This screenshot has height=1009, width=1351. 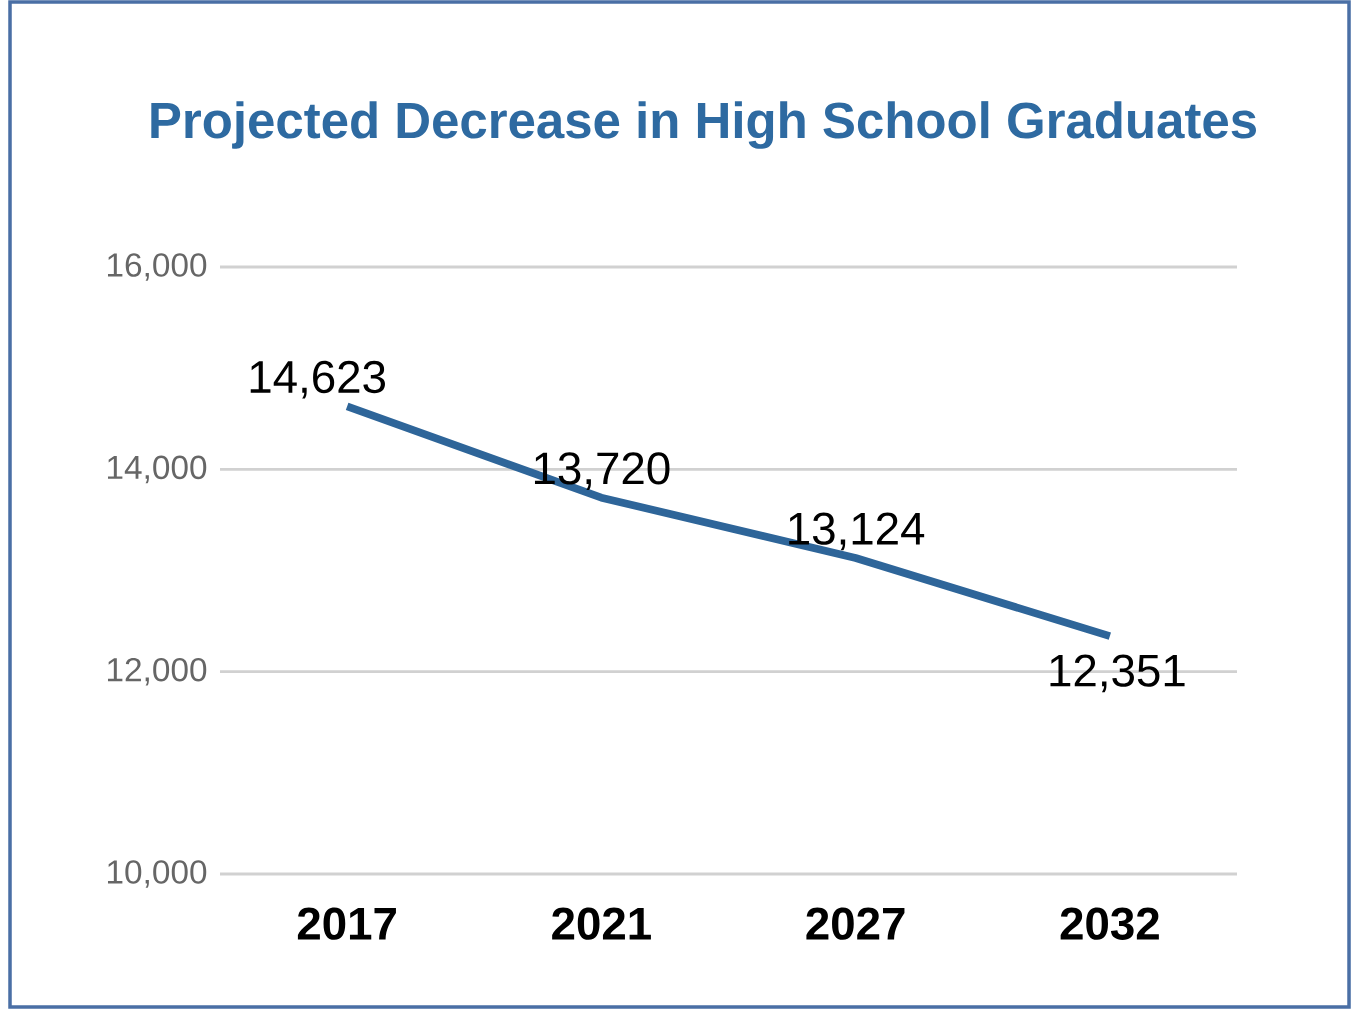 What do you see at coordinates (317, 379) in the screenshot?
I see `data-label: 14,623` at bounding box center [317, 379].